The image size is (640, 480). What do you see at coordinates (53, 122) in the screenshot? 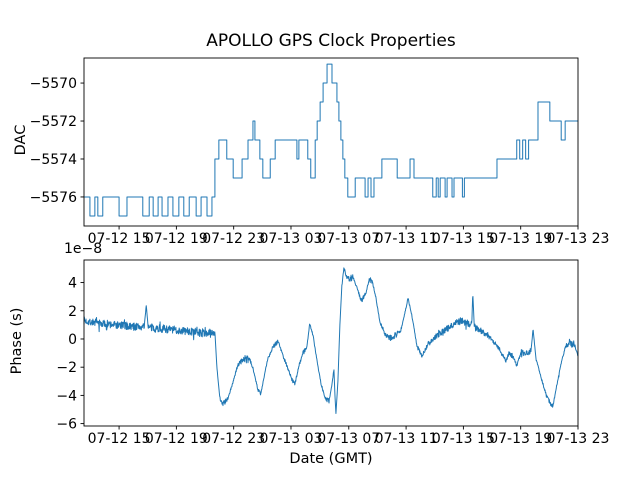
I see `y-tick-label: −5572` at bounding box center [53, 122].